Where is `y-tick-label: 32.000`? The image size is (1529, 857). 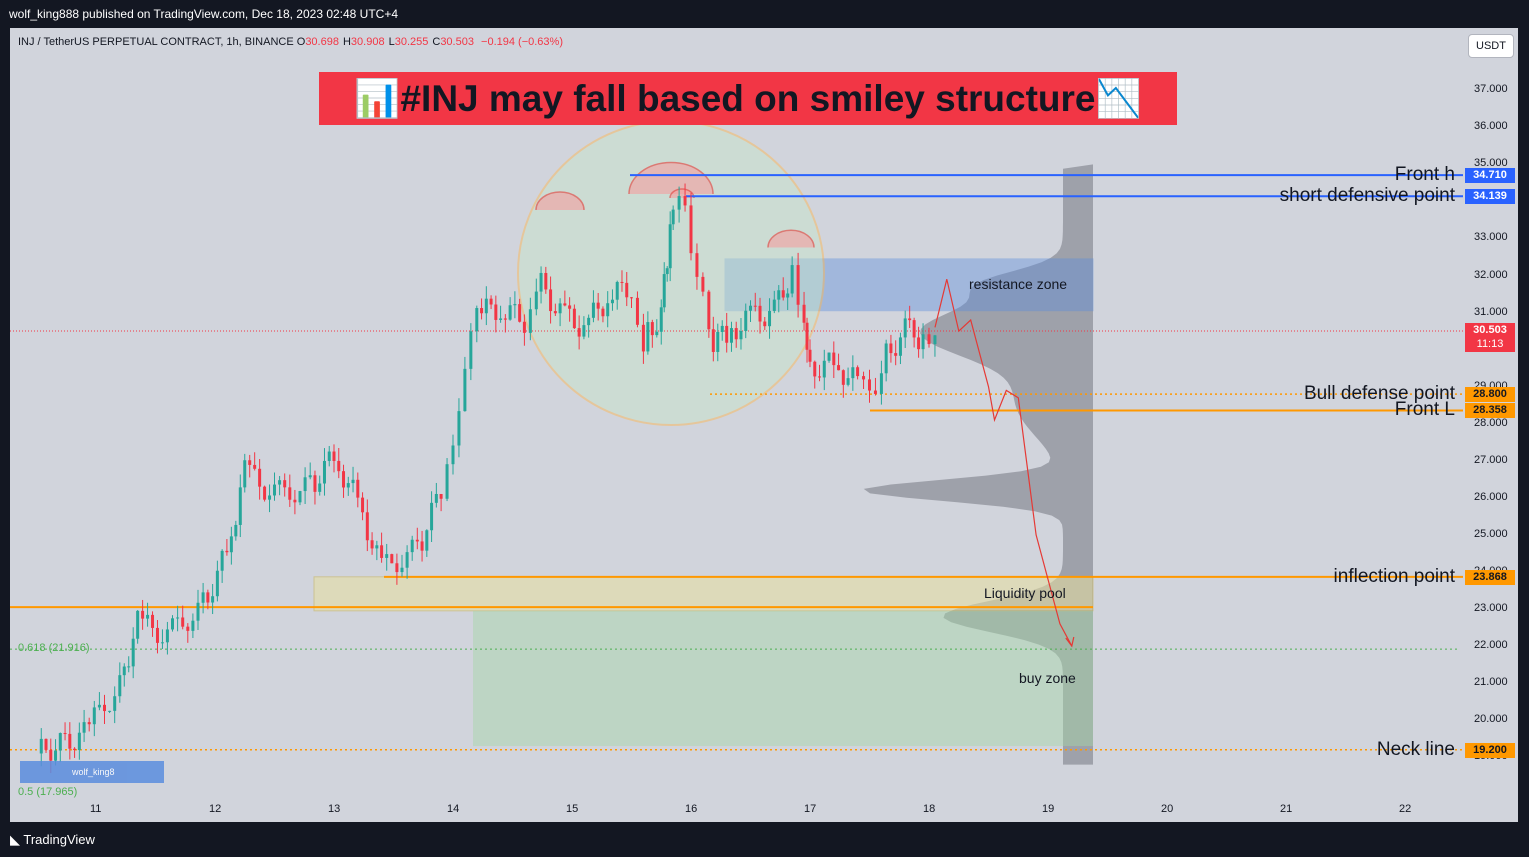 y-tick-label: 32.000 is located at coordinates (1491, 274).